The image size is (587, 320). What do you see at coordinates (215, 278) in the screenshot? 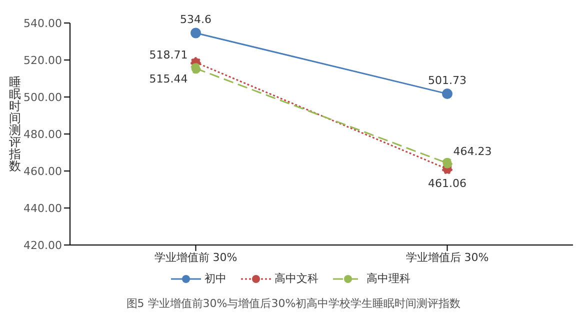
I see `legend-label: 初中` at bounding box center [215, 278].